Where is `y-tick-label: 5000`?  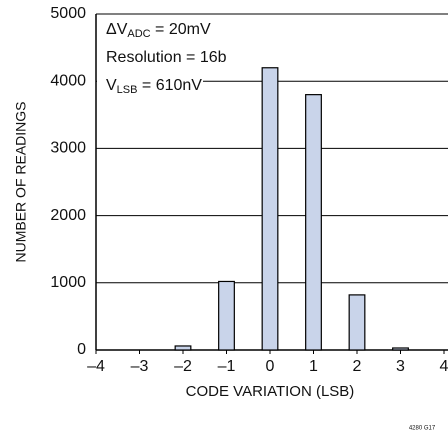 y-tick-label: 5000 is located at coordinates (68, 13).